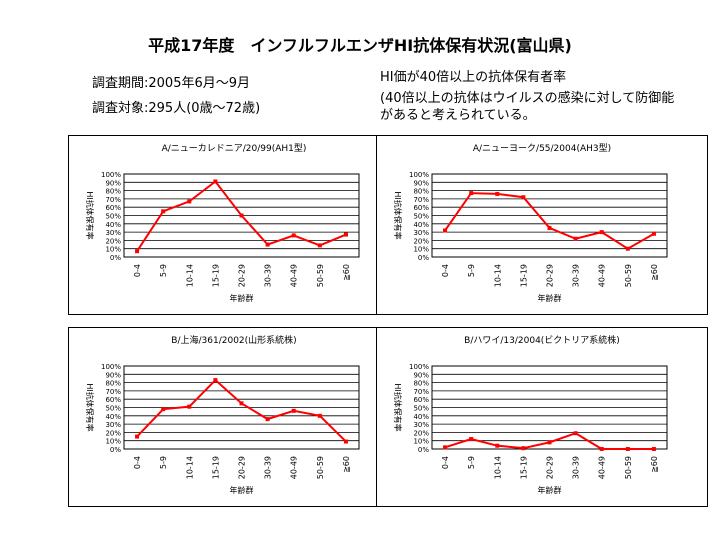 Image resolution: width=720 pixels, height=540 pixels. Describe the element at coordinates (234, 148) in the screenshot. I see `chart-title: A/ニューカレドニア/20/99(AH1型)` at that location.